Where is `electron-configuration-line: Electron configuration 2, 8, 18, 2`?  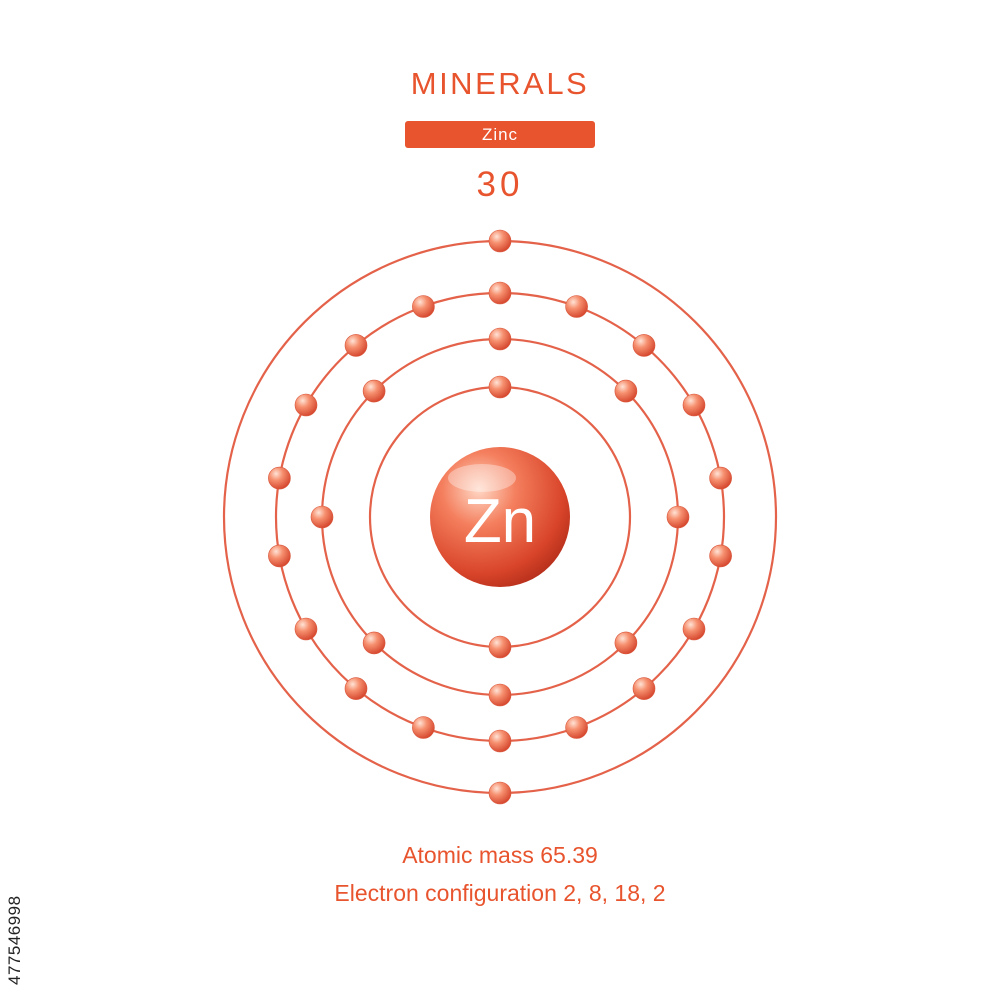 electron-configuration-line: Electron configuration 2, 8, 18, 2 is located at coordinates (500, 893).